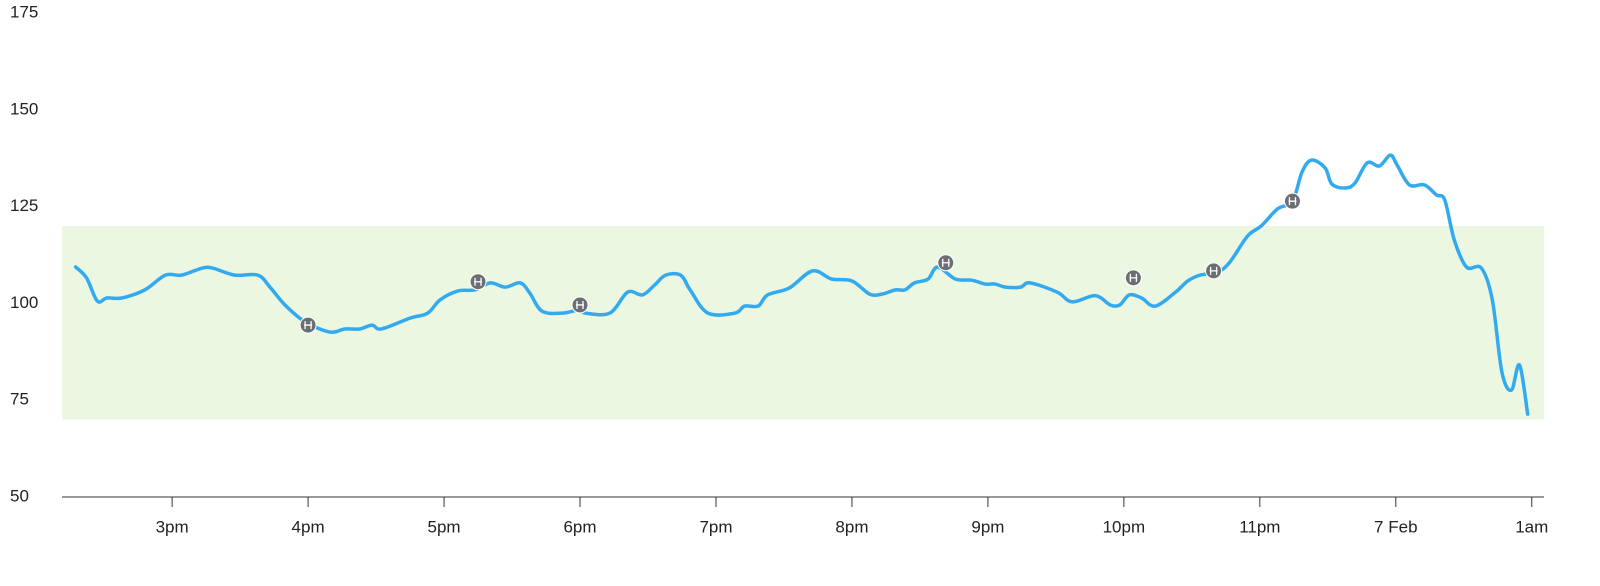  What do you see at coordinates (172, 526) in the screenshot?
I see `x-tick-label: 3pm` at bounding box center [172, 526].